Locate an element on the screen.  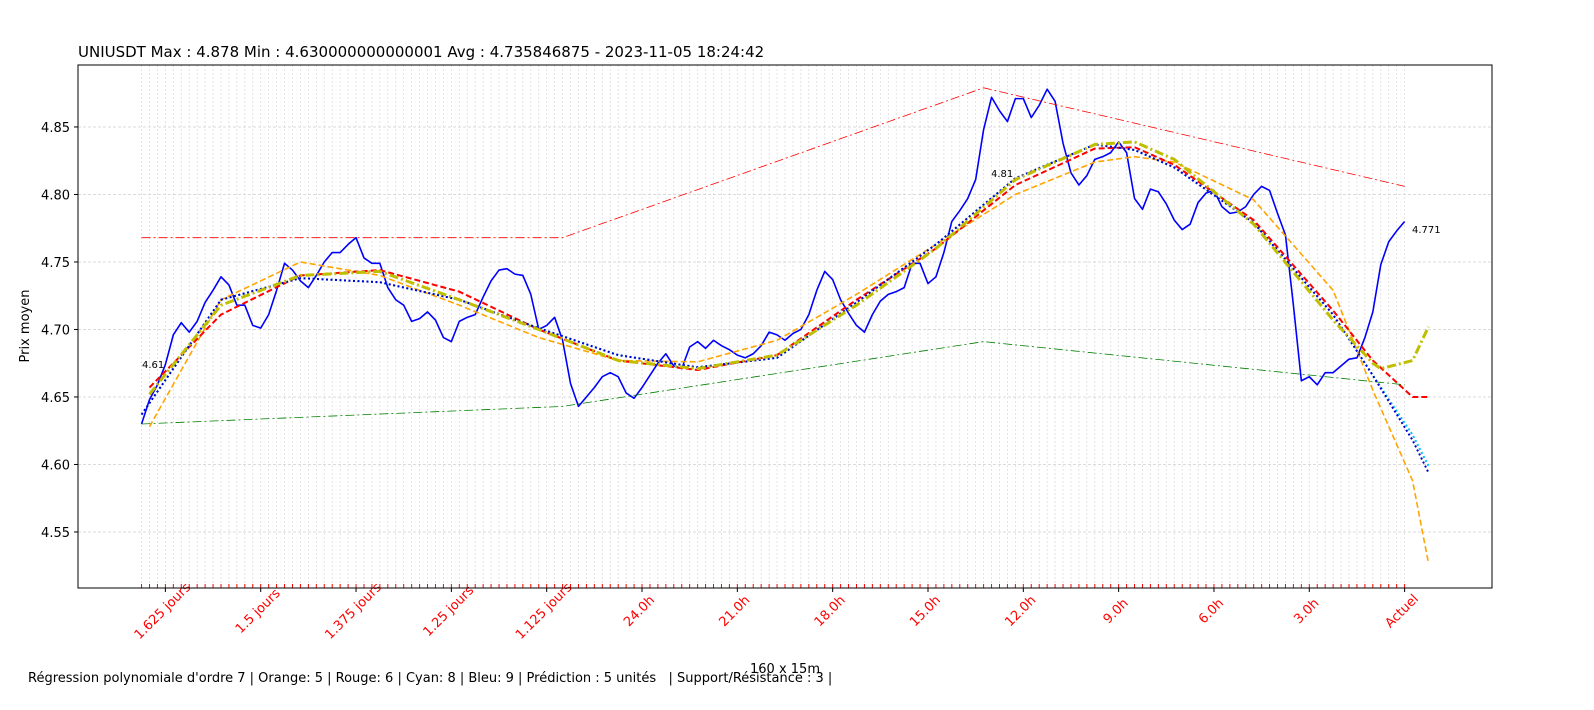
y-tick-label: 4.80 is located at coordinates (55, 195).